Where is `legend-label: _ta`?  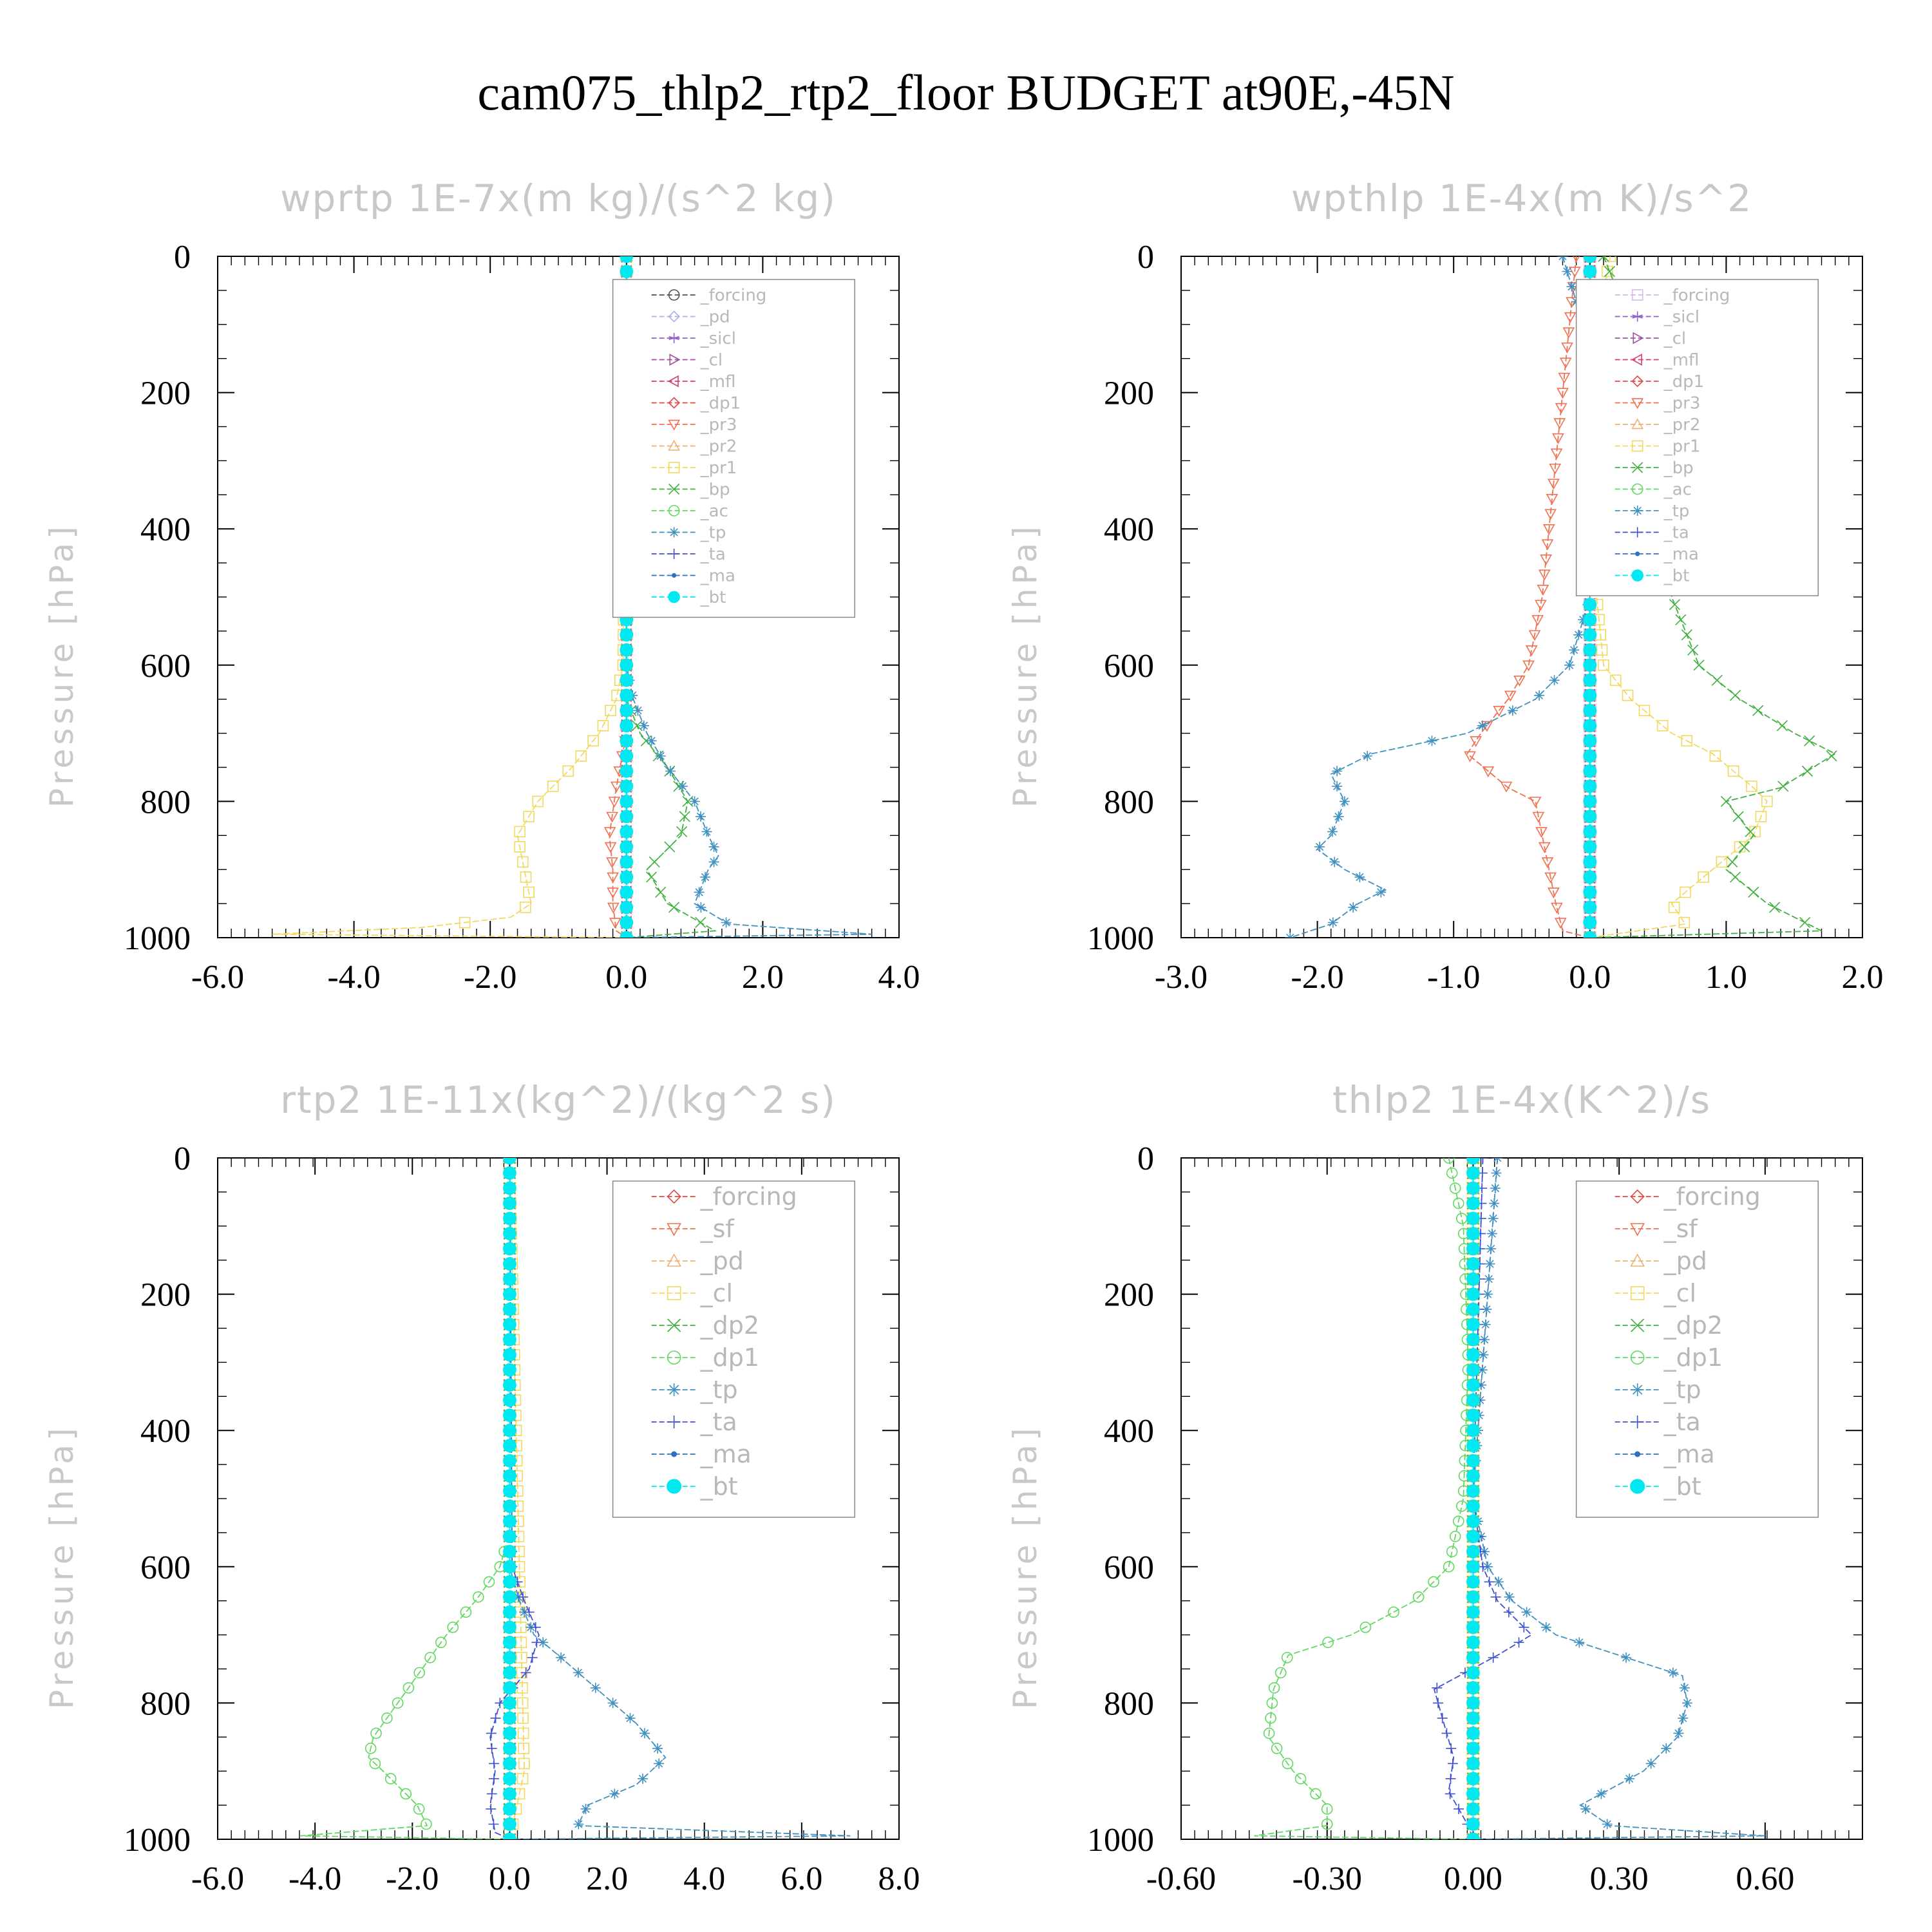 legend-label: _ta is located at coordinates (1682, 1422).